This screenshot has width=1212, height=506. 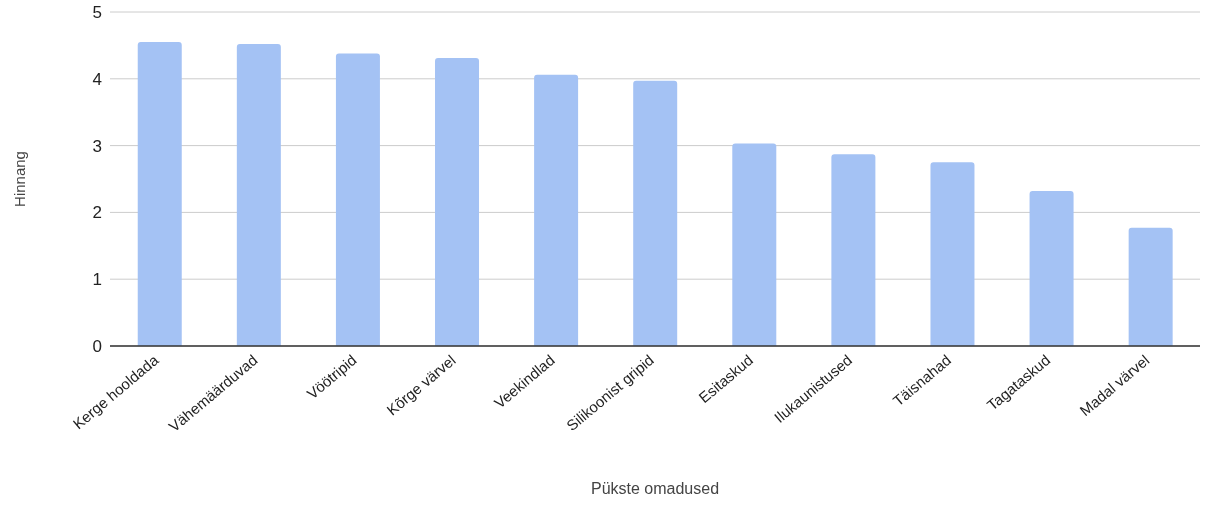 I want to click on y-tick-label: 2, so click(x=97, y=213).